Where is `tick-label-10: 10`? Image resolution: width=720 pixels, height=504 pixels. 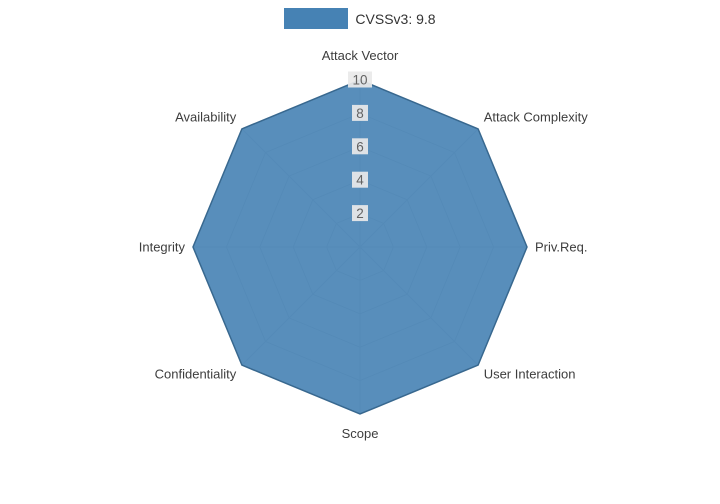
tick-label-10: 10 is located at coordinates (359, 80).